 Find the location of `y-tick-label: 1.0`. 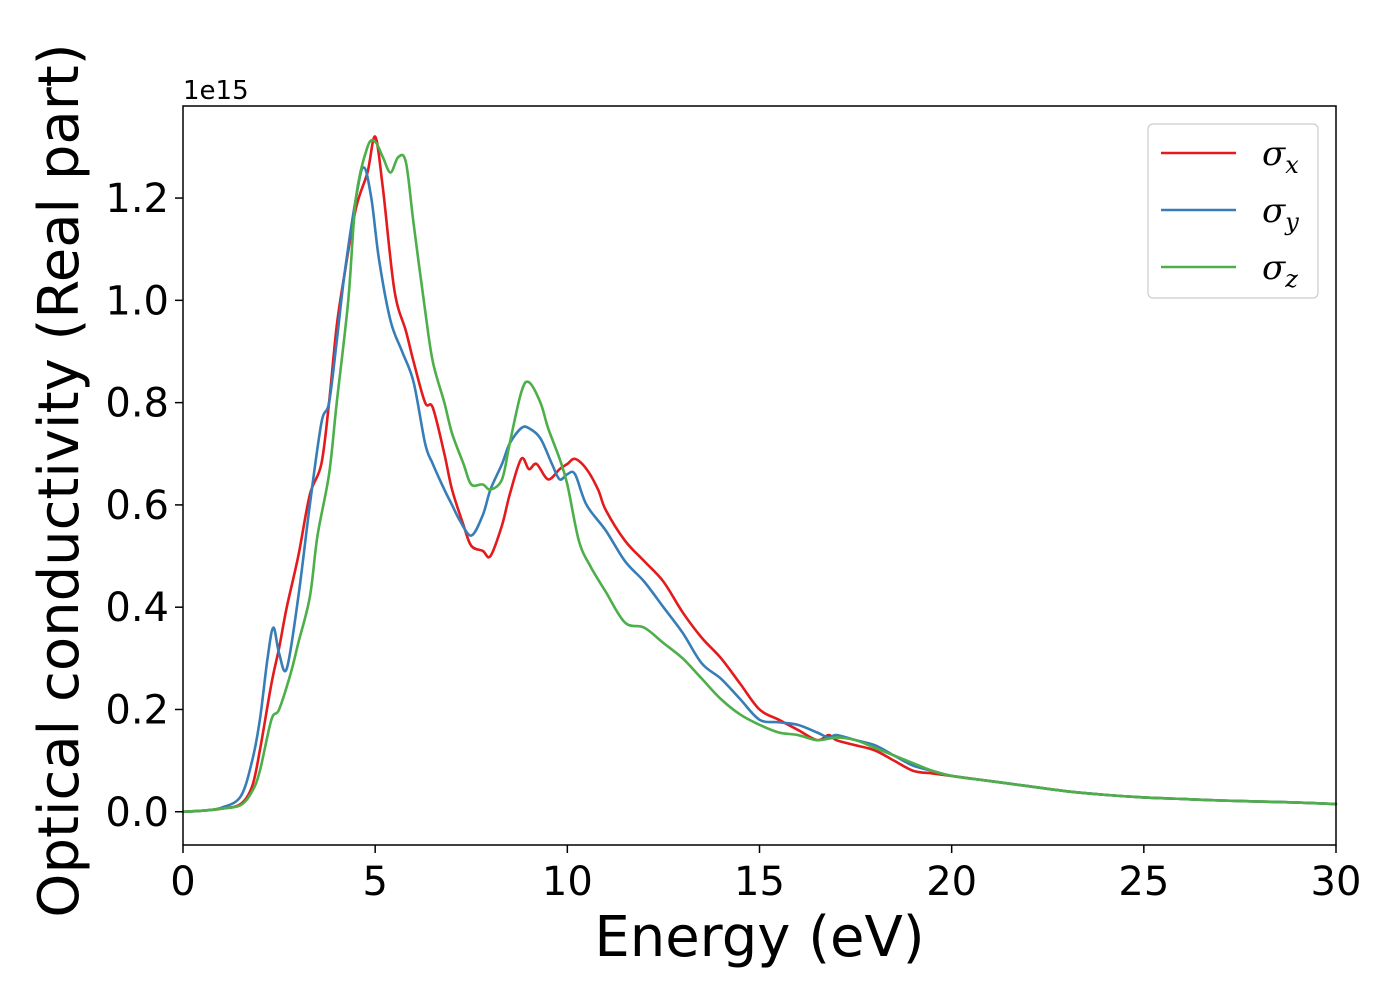

y-tick-label: 1.0 is located at coordinates (137, 301).